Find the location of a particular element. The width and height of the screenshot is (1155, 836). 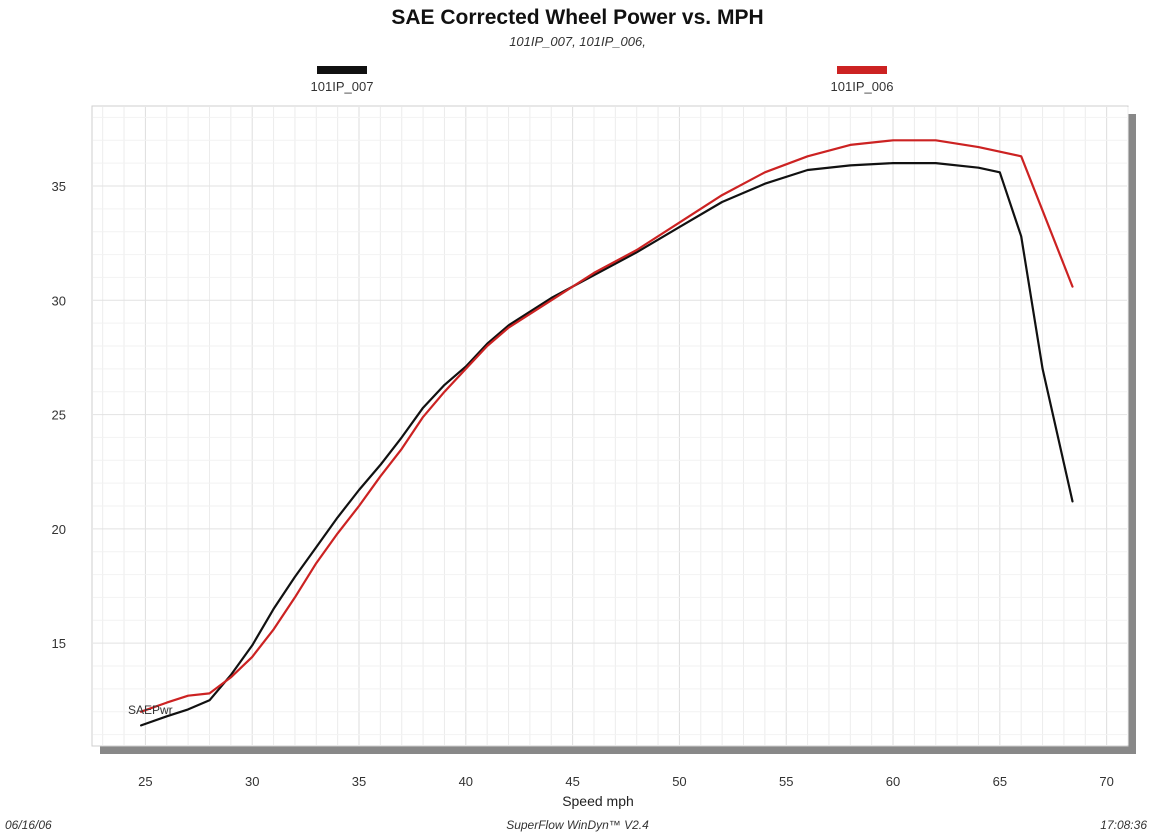

x-tick-label: 65 is located at coordinates (1000, 781).